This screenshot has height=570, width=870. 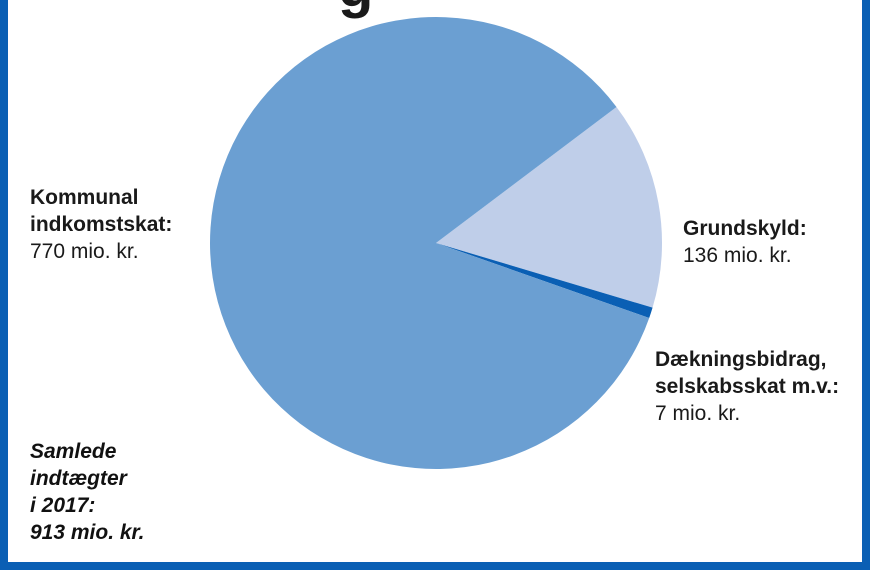 I want to click on label-grundskyld-value: 136 mio. kr., so click(x=737, y=255).